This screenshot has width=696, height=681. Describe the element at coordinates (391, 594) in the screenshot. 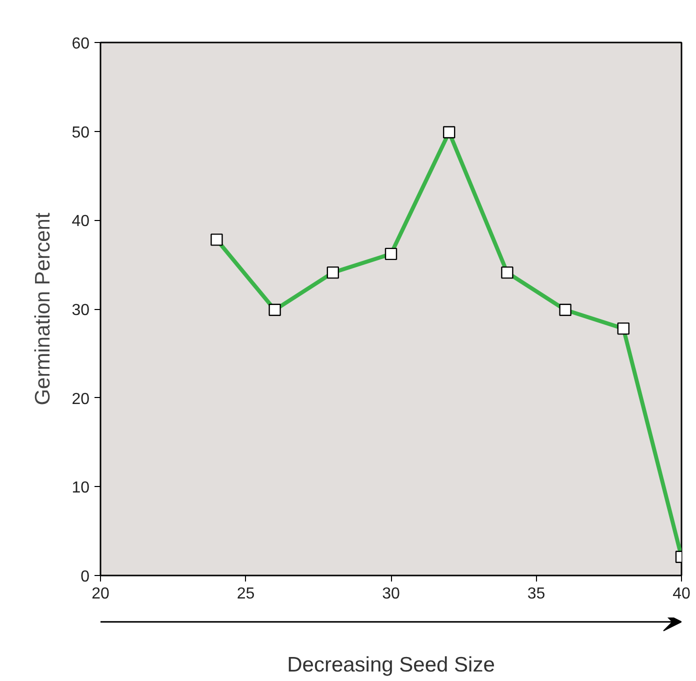

I see `x-tick-label: 30` at that location.